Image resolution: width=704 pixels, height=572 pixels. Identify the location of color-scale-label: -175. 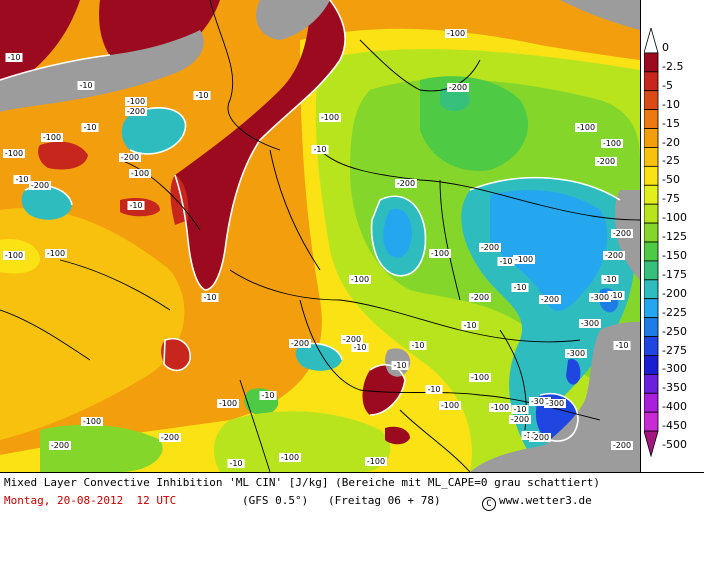
(674, 274).